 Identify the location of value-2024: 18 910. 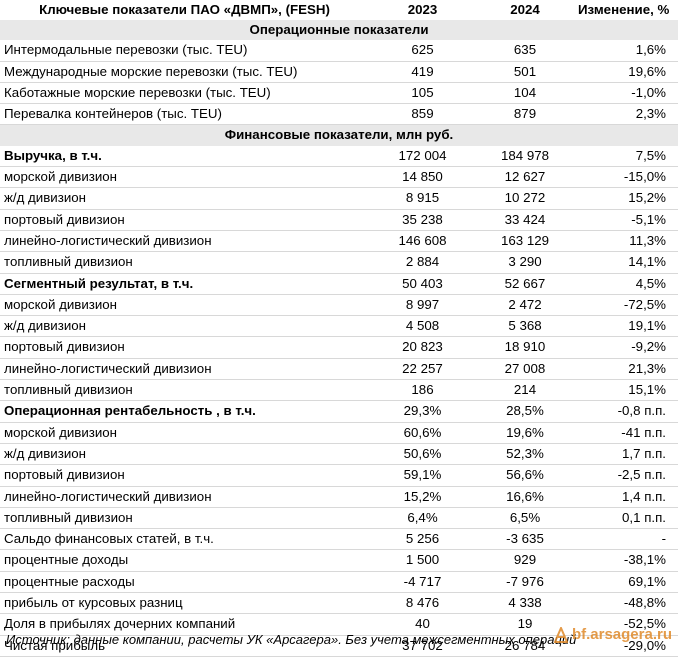
(525, 347).